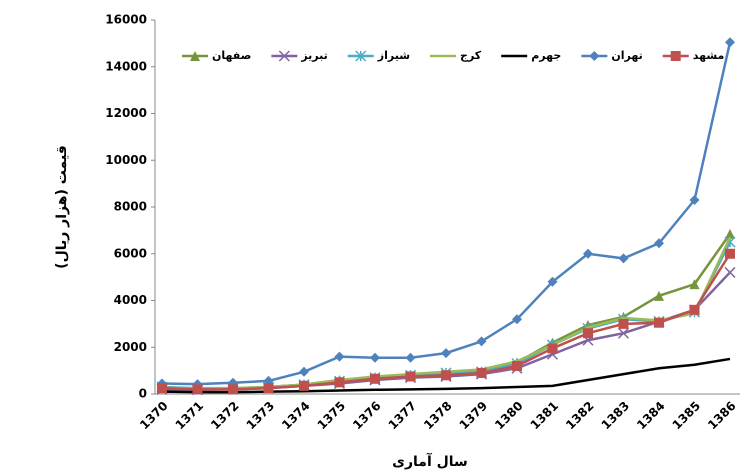 Image resolution: width=745 pixels, height=472 pixels. What do you see at coordinates (616, 416) in the screenshot?
I see `x-tick-label: 1383` at bounding box center [616, 416].